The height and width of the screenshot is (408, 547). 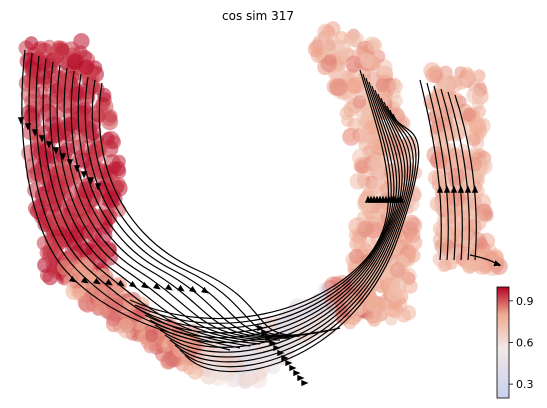 What do you see at coordinates (515, 342) in the screenshot?
I see `colorbar: 0.3 0.6 0.9` at bounding box center [515, 342].